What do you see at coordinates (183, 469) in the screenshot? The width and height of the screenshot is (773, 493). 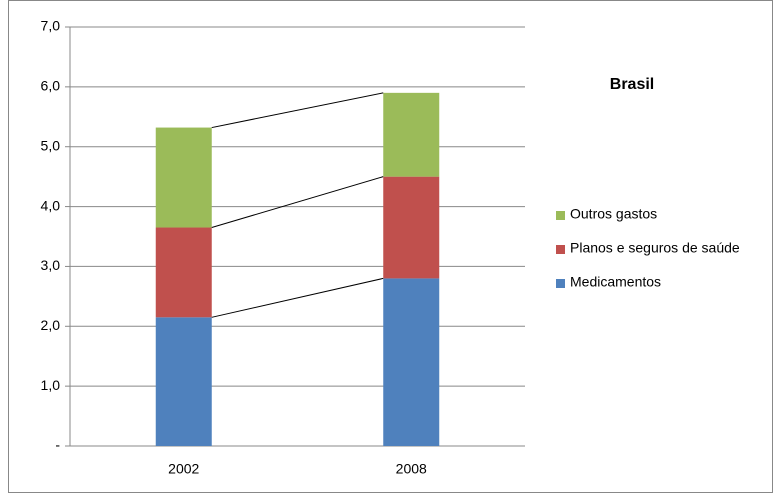 I see `x-tick-label: 2002` at bounding box center [183, 469].